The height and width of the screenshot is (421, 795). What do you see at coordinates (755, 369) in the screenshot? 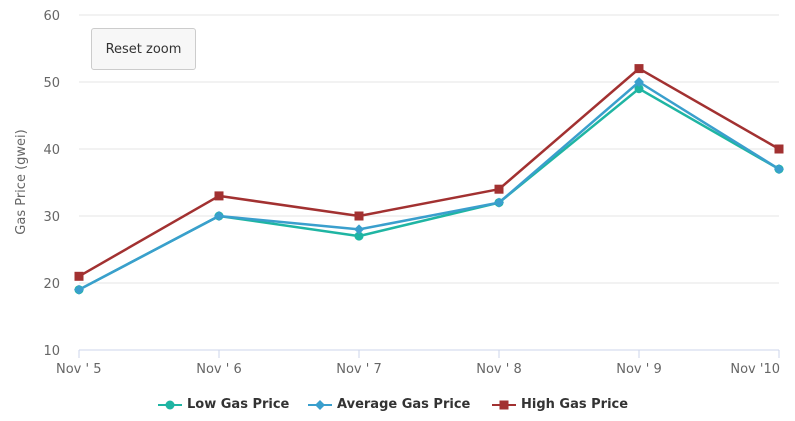
I see `x-tick-label: Nov '10` at bounding box center [755, 369].